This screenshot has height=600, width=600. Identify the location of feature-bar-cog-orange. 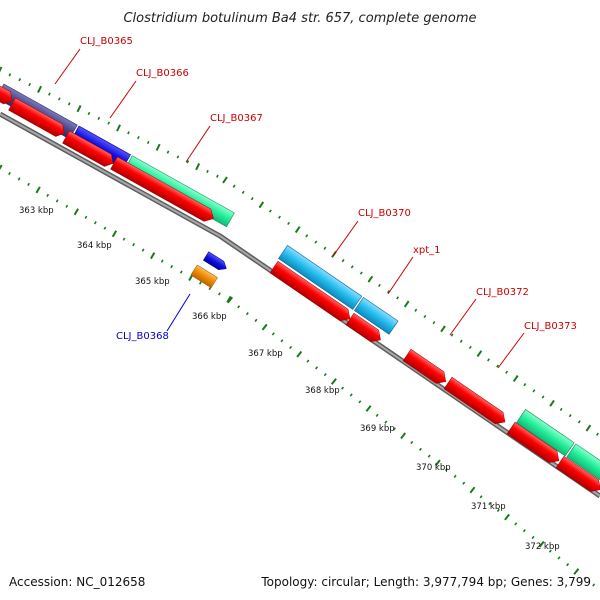
(204, 276).